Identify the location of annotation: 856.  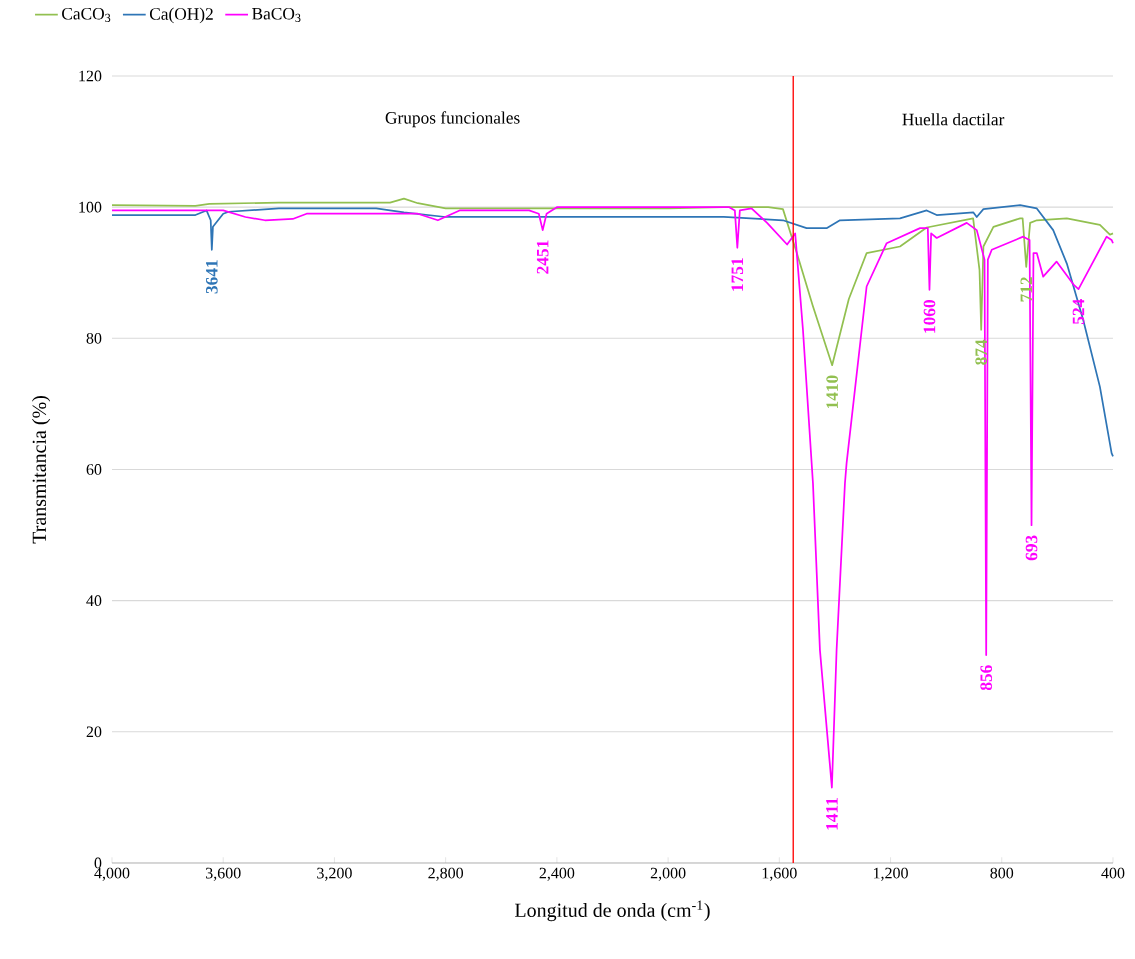
(986, 678).